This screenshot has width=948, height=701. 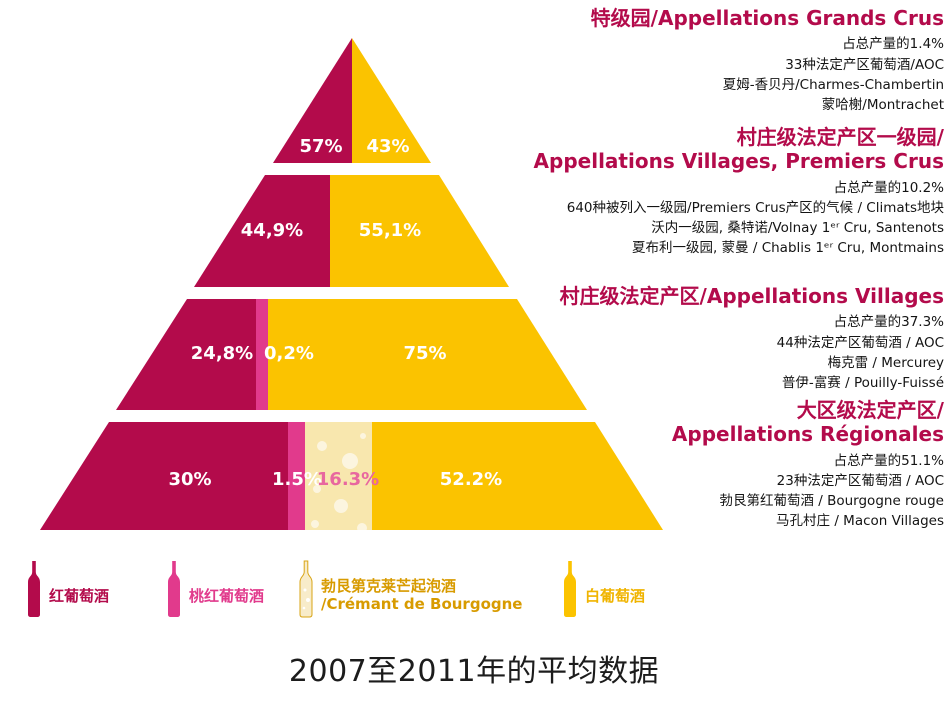 I want to click on white-wine-bottle-icon, so click(x=570, y=589).